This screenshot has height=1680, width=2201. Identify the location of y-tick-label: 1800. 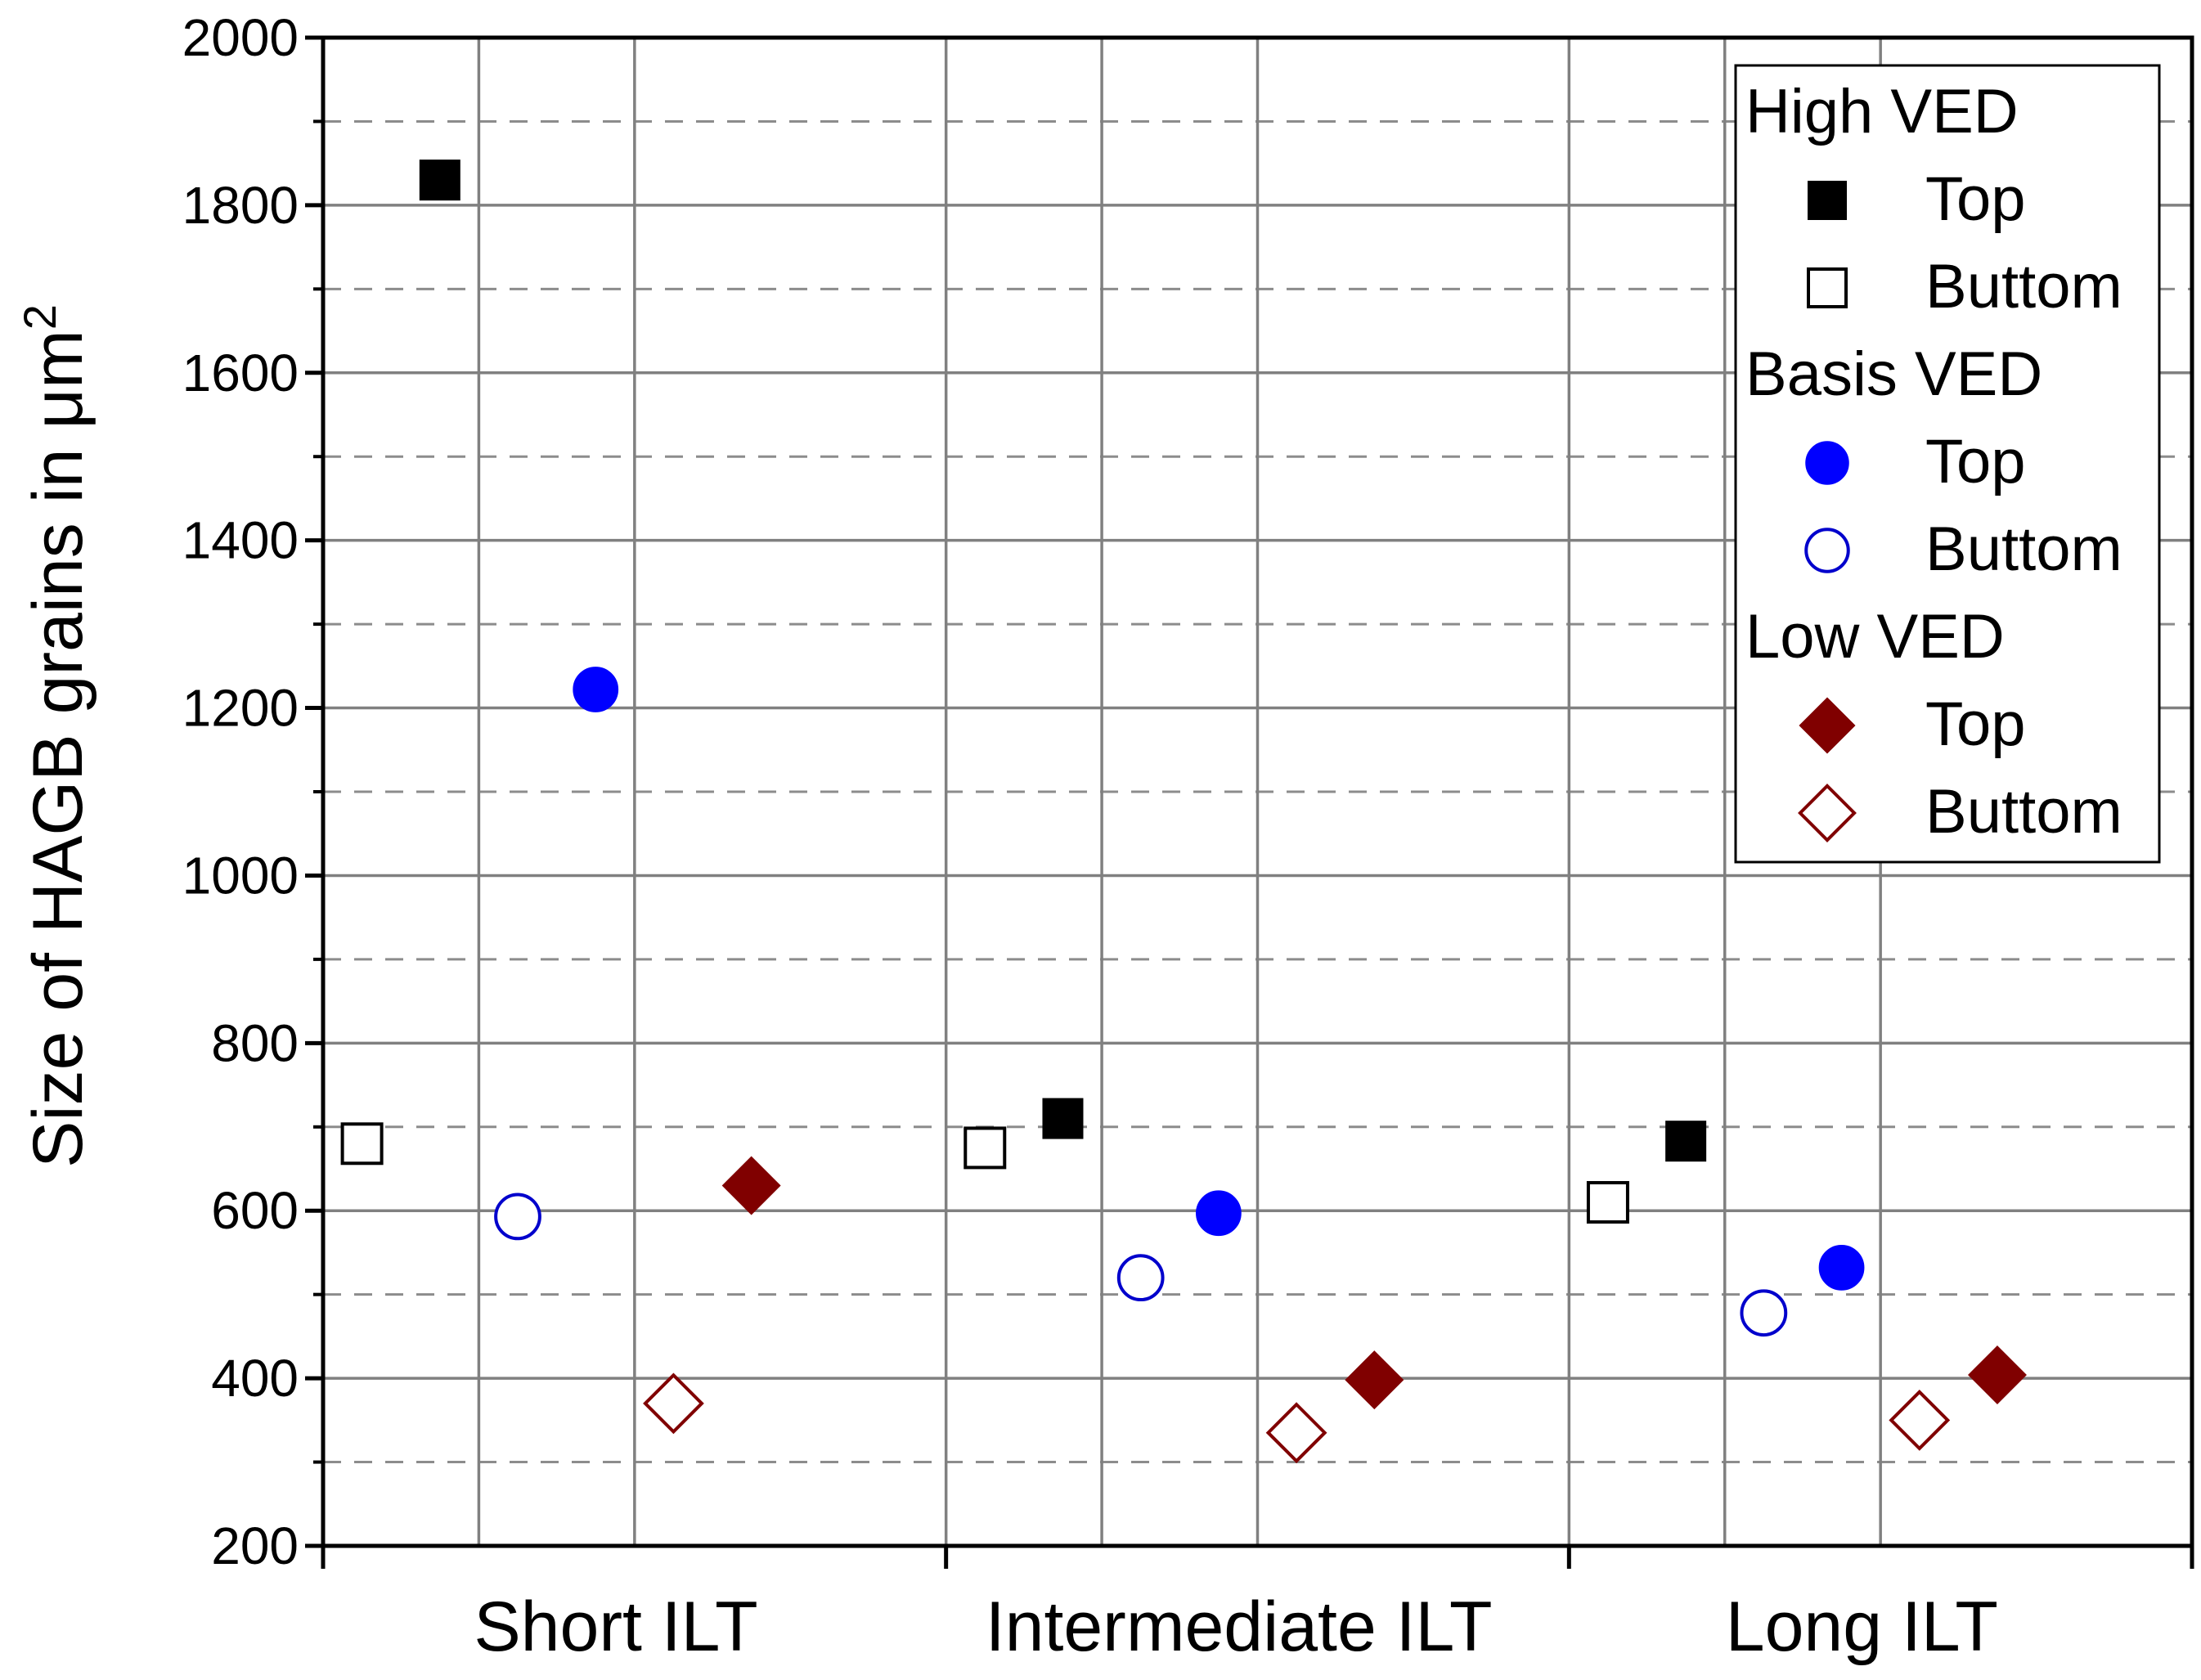
(240, 206).